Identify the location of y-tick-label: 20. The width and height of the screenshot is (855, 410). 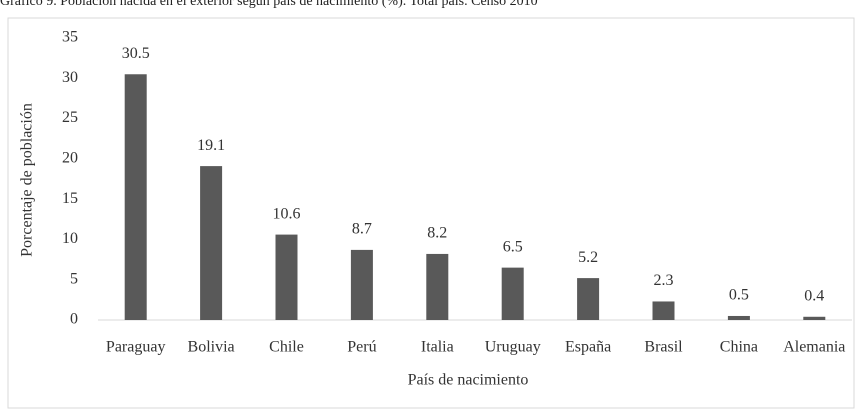
(70, 158).